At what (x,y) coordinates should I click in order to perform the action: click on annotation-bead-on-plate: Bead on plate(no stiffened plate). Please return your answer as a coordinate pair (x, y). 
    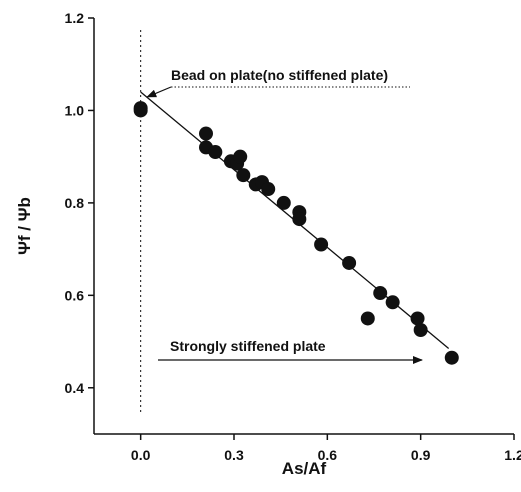
    Looking at the image, I should click on (279, 75).